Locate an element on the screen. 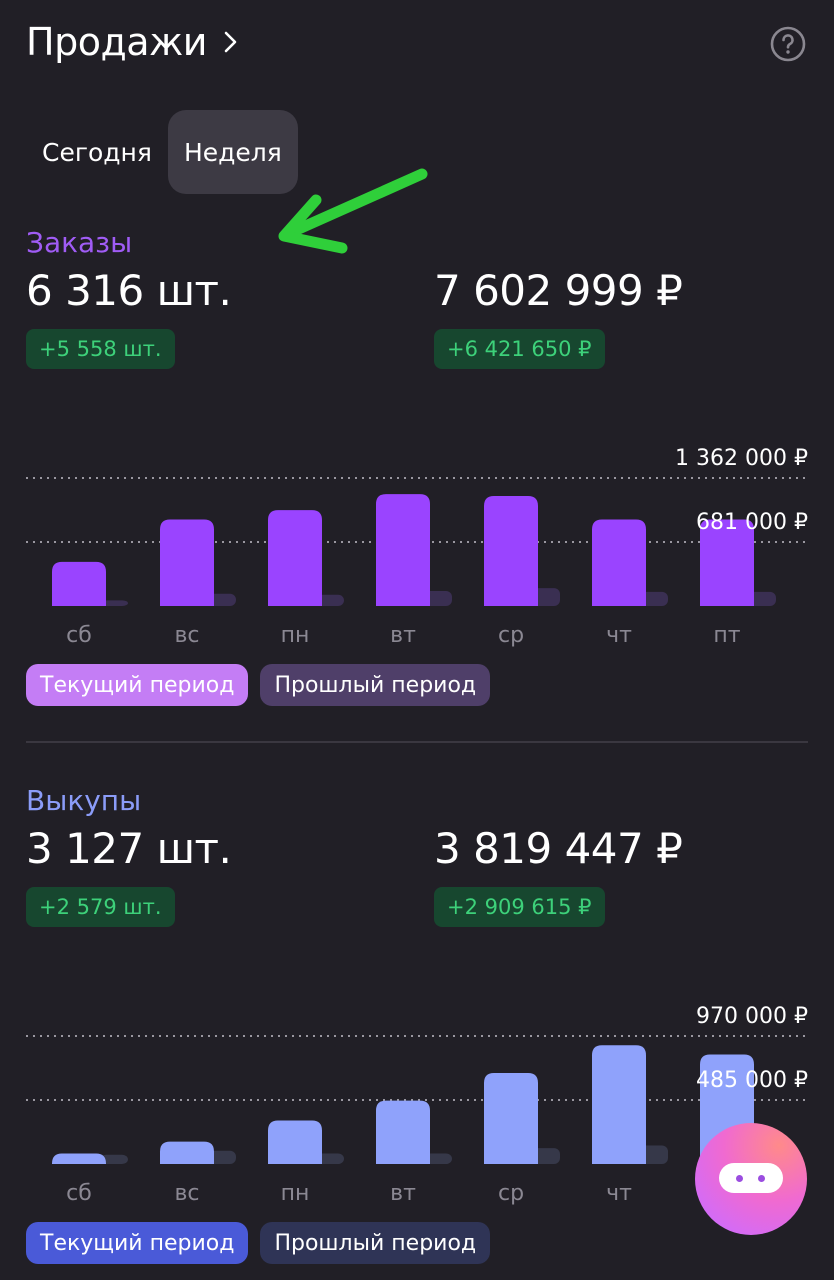 The image size is (834, 1280). chevron-right-icon is located at coordinates (230, 42).